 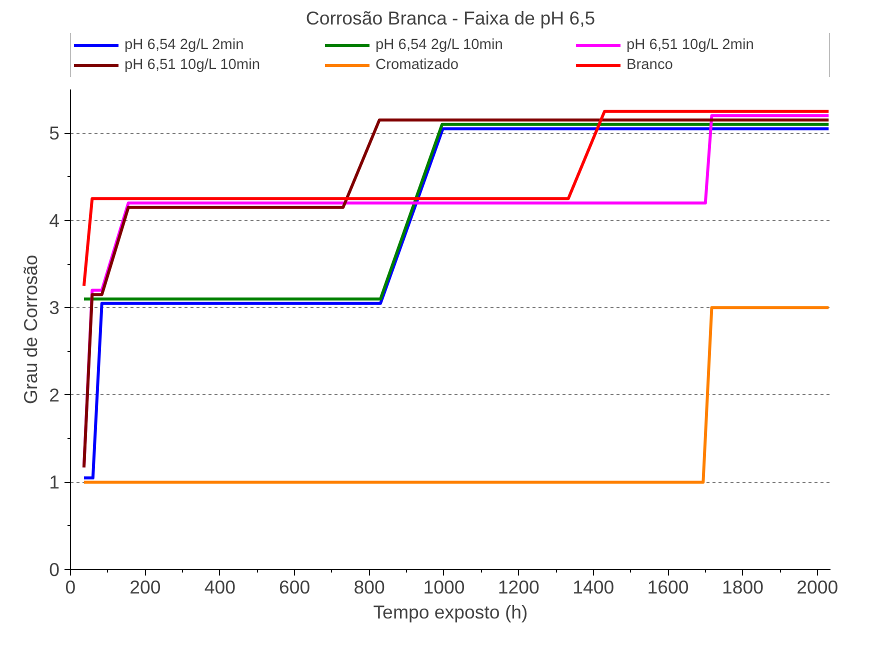 What do you see at coordinates (220, 587) in the screenshot?
I see `x-tick-label: 400` at bounding box center [220, 587].